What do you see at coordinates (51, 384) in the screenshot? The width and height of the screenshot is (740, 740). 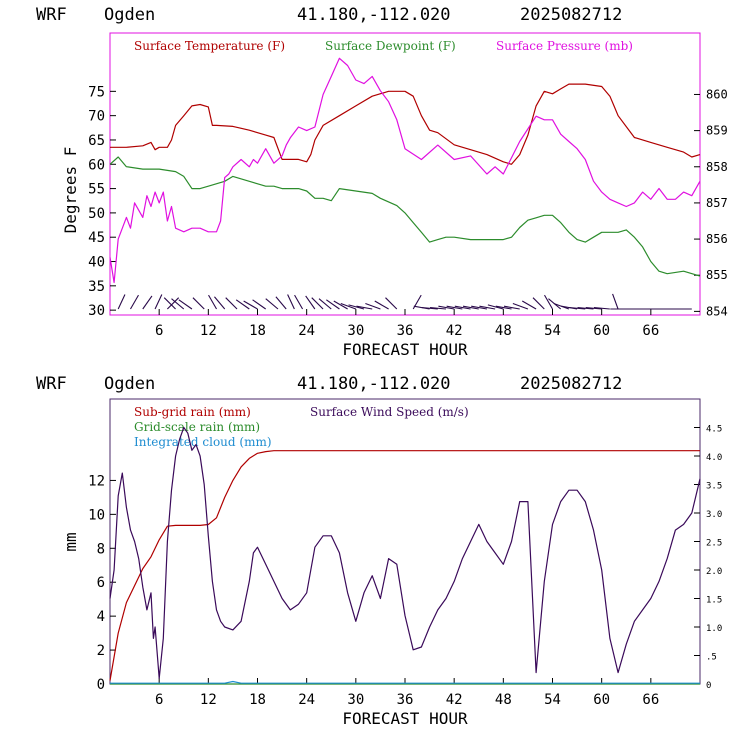 I see `bottom-header-model: WRF` at bounding box center [51, 384].